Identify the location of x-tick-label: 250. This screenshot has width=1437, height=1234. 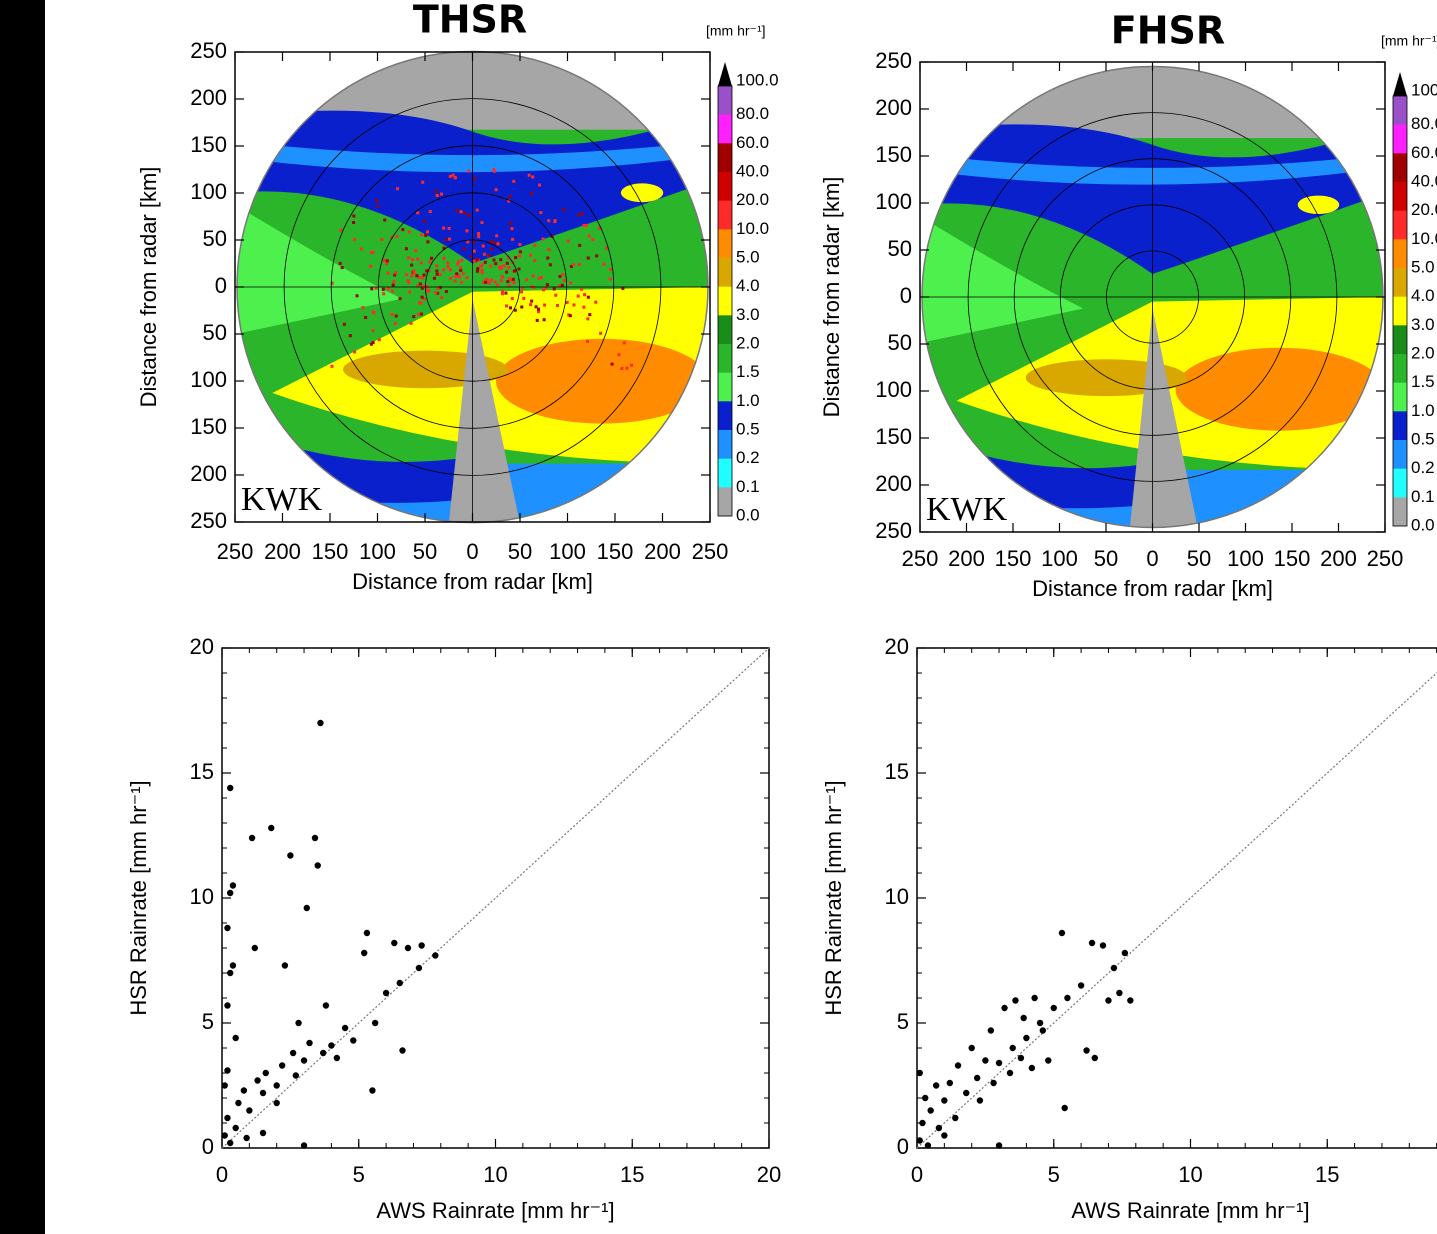
(920, 558).